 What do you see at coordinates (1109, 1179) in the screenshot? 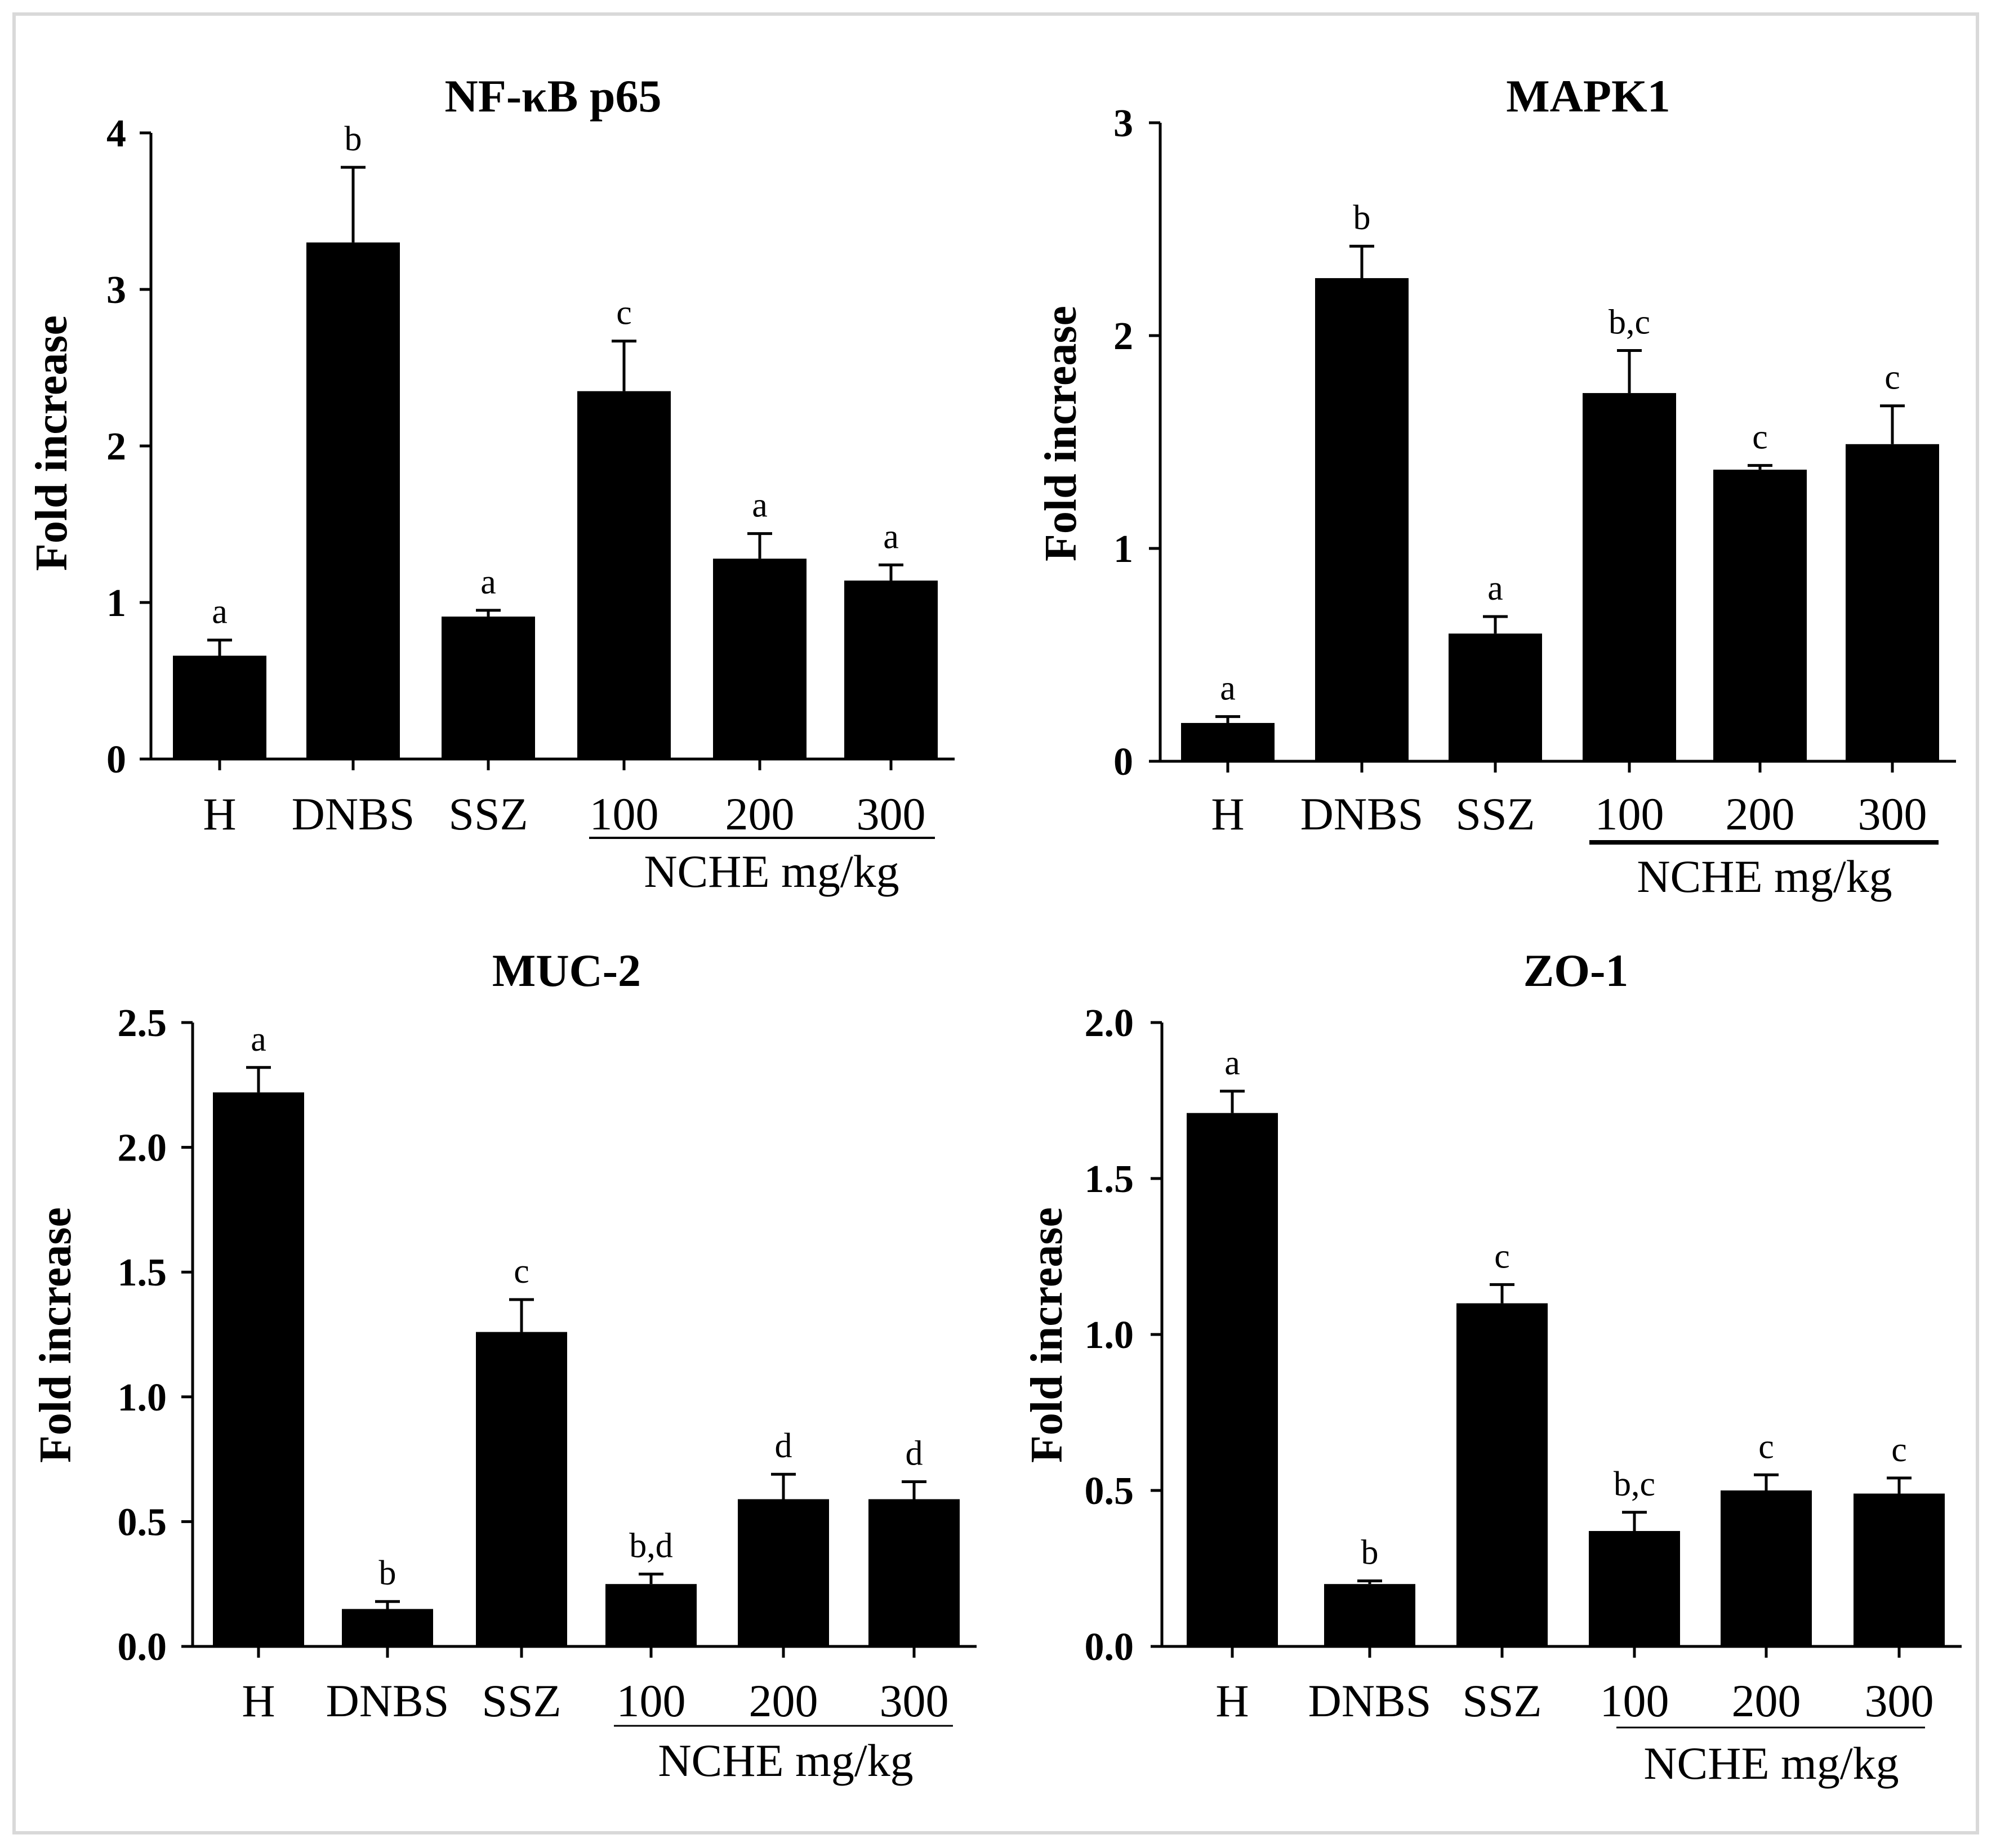
I see `y-tick-label: 1.5` at bounding box center [1109, 1179].